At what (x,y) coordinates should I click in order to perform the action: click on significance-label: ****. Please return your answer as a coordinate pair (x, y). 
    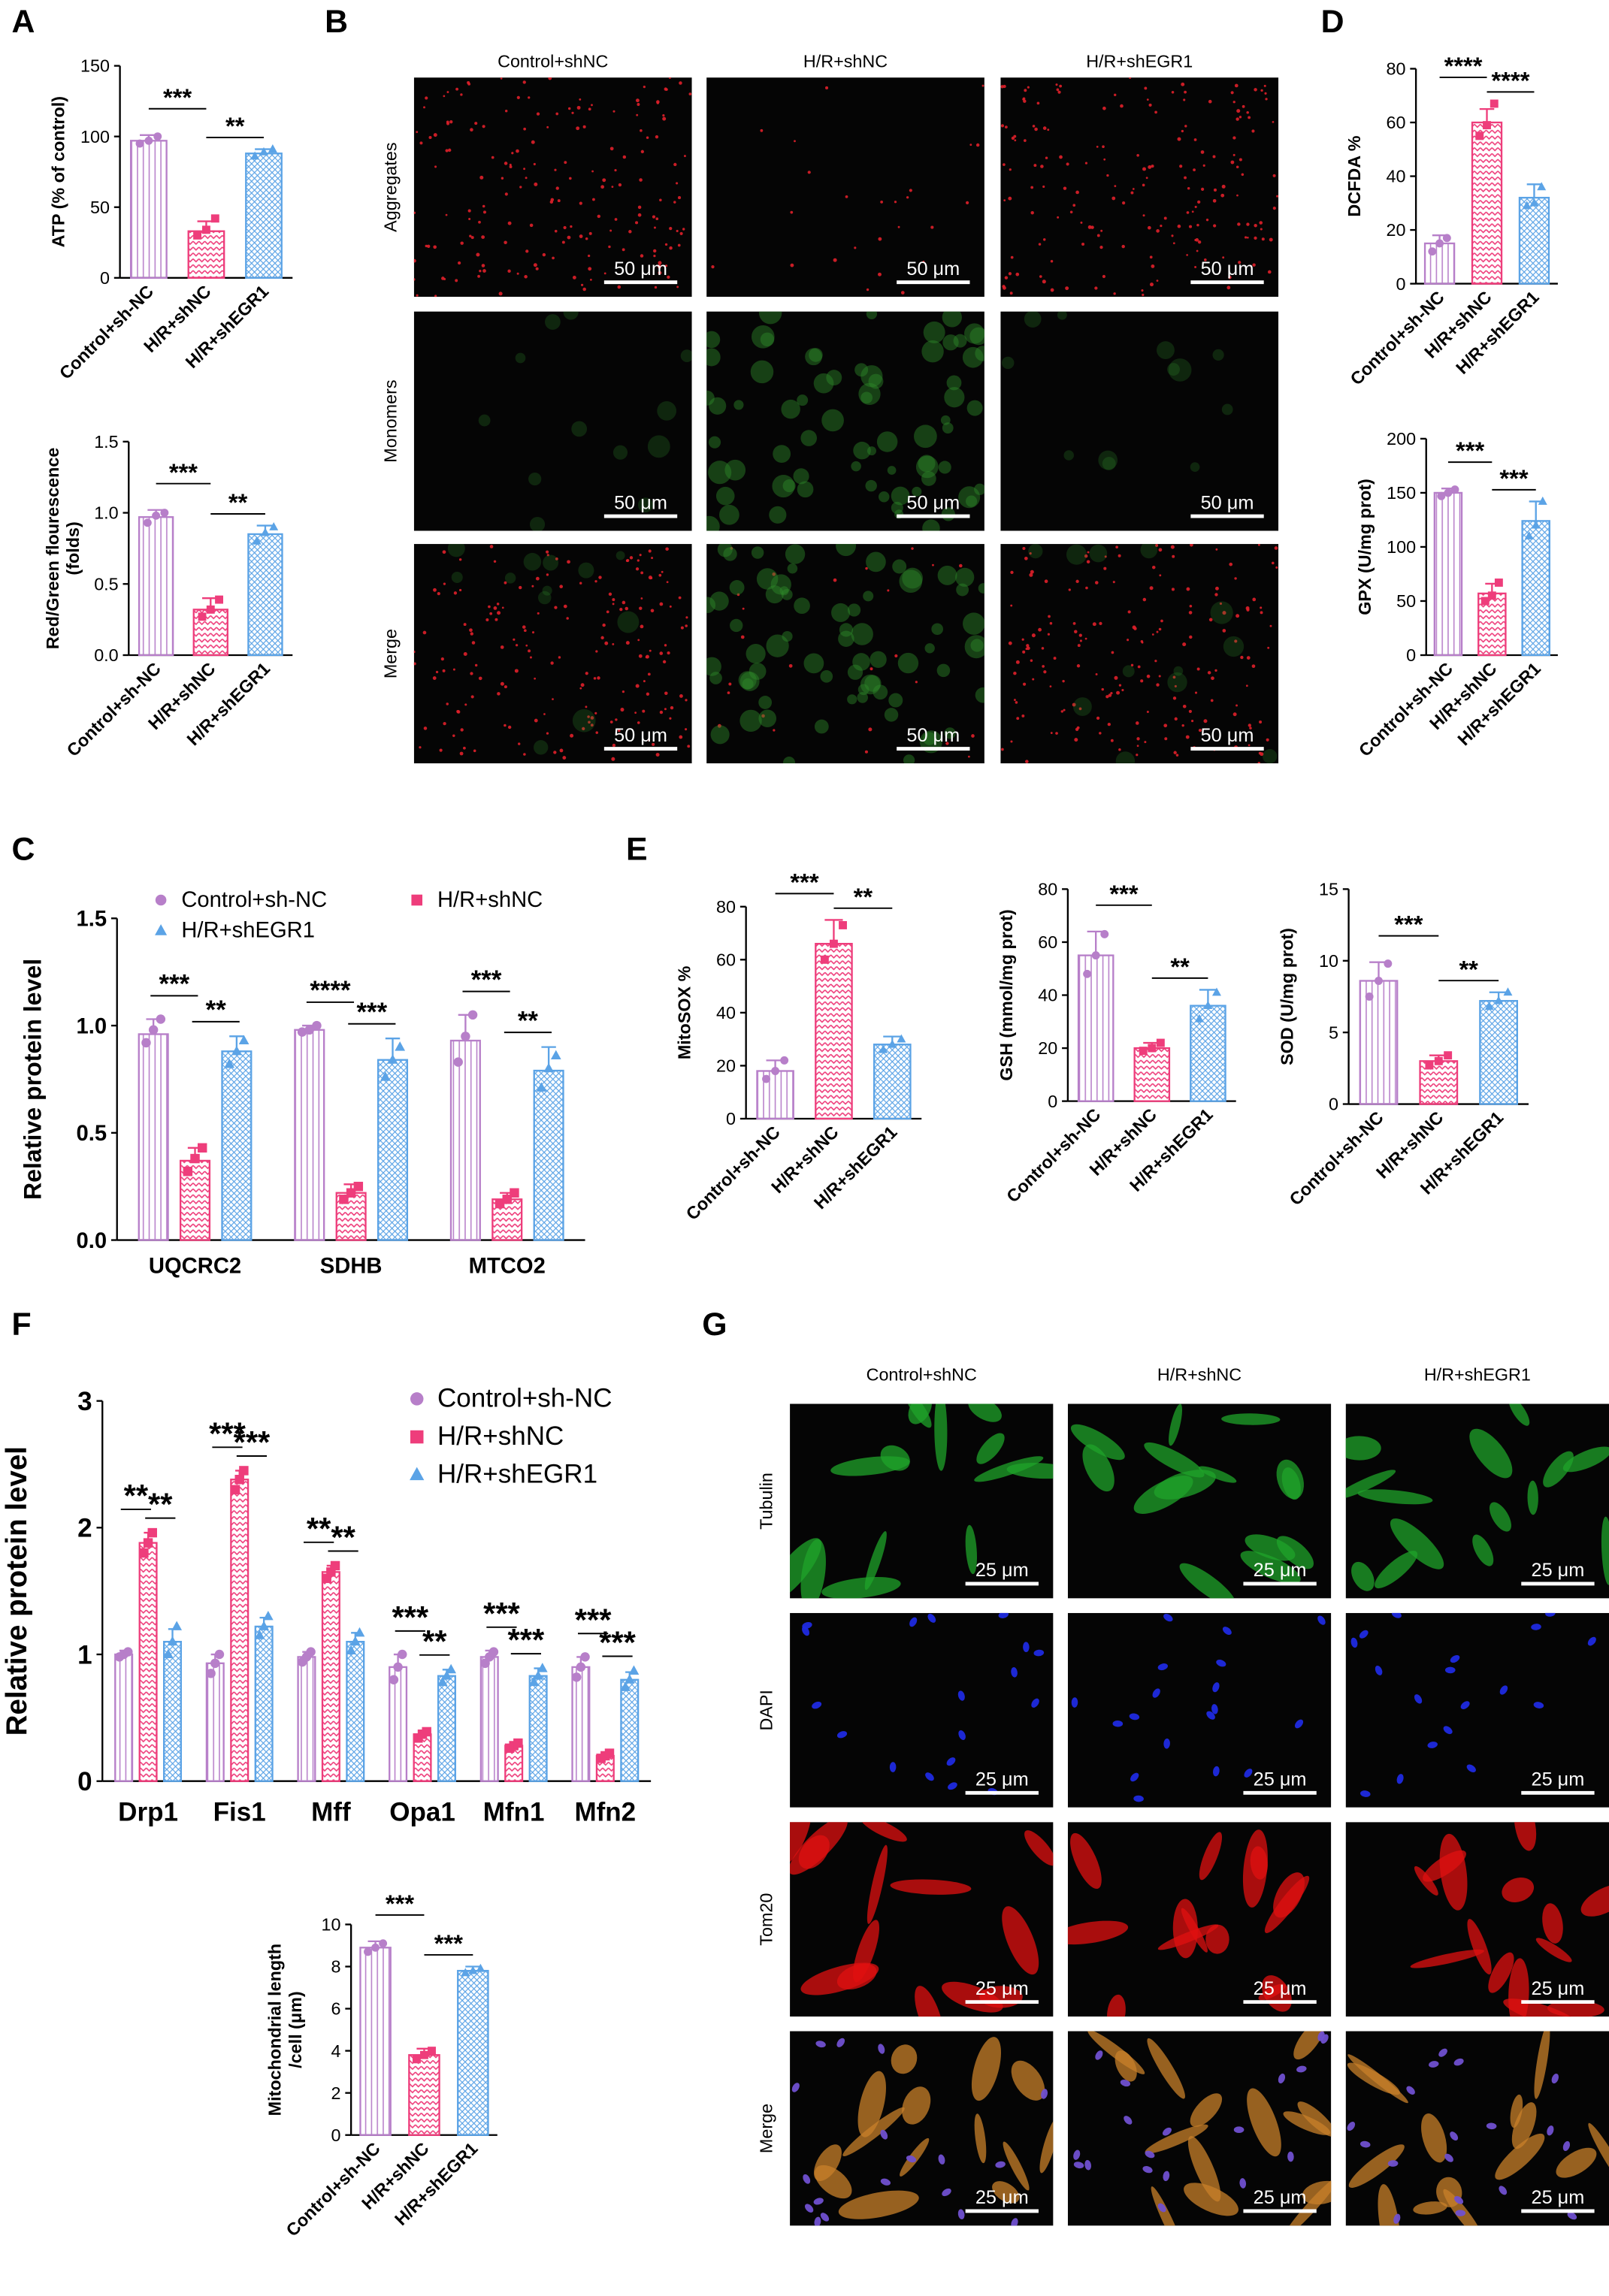
    Looking at the image, I should click on (1511, 81).